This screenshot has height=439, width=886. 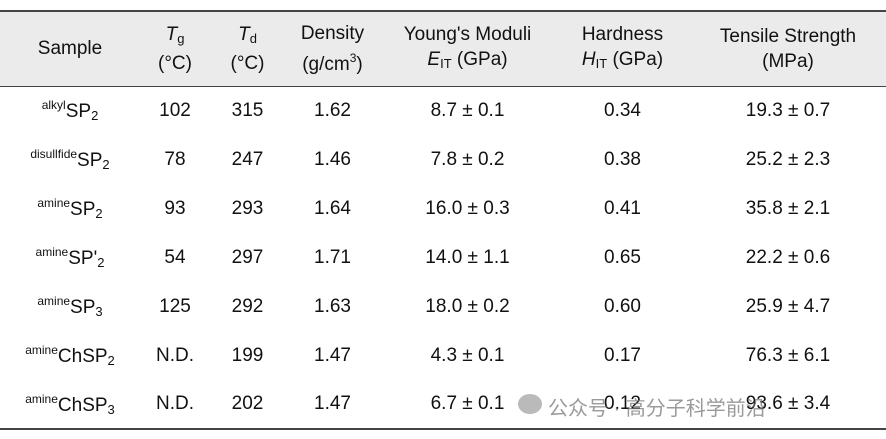 I want to click on header-line: Young's Moduli, so click(x=467, y=34).